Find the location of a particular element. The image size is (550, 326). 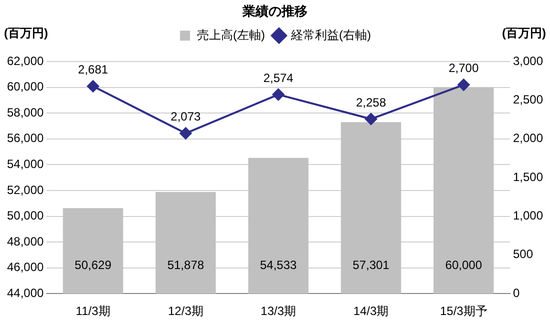

x-tick-label: 15/3期予 is located at coordinates (464, 311).